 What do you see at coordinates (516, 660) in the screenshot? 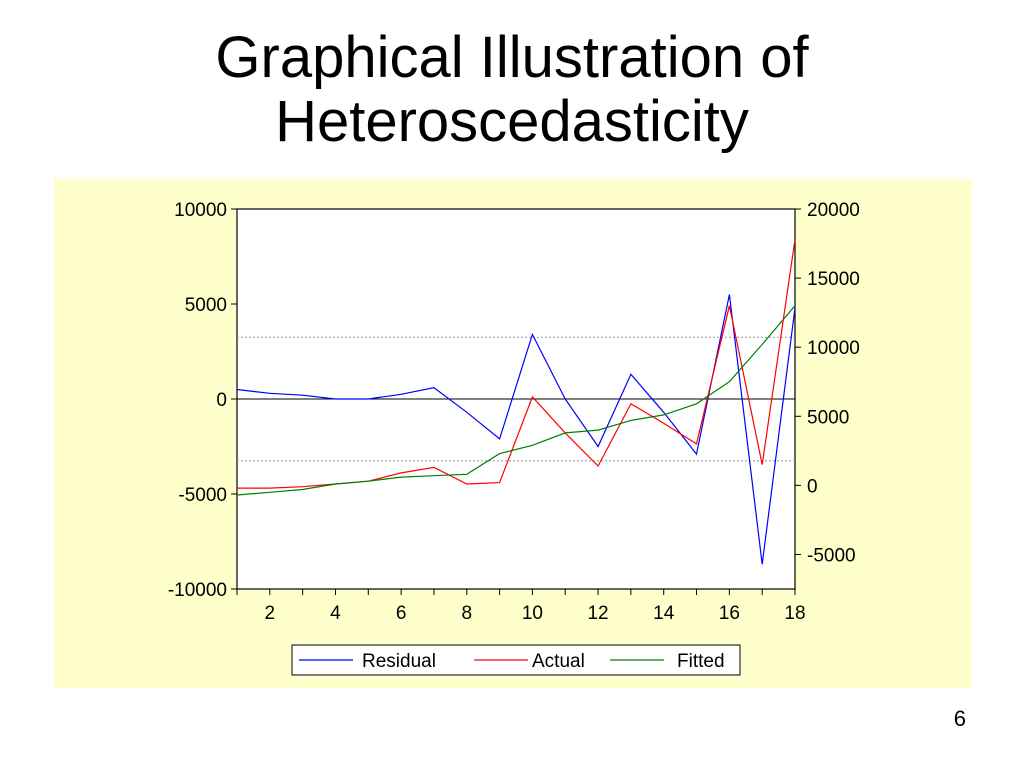
I see `legend: Residual Actual Fitted` at bounding box center [516, 660].